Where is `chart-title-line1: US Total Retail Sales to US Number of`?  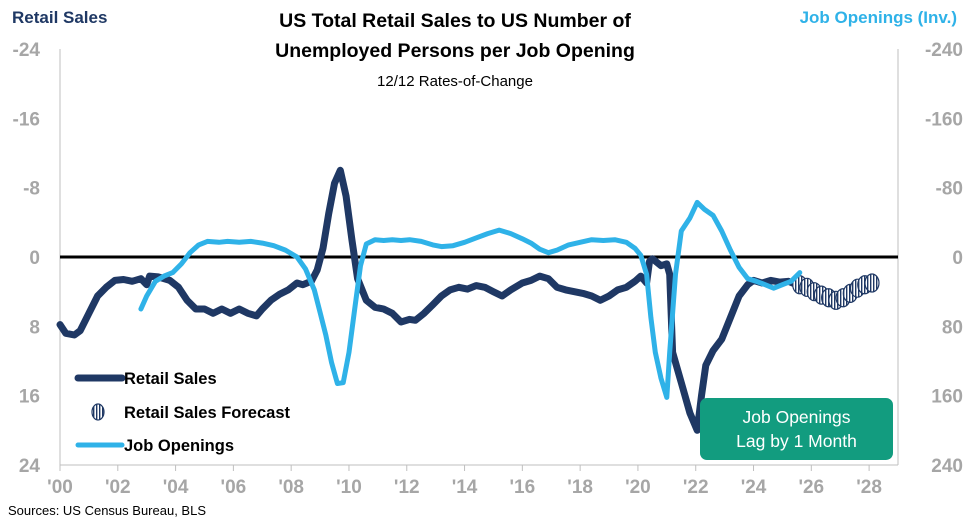
chart-title-line1: US Total Retail Sales to US Number of is located at coordinates (455, 21).